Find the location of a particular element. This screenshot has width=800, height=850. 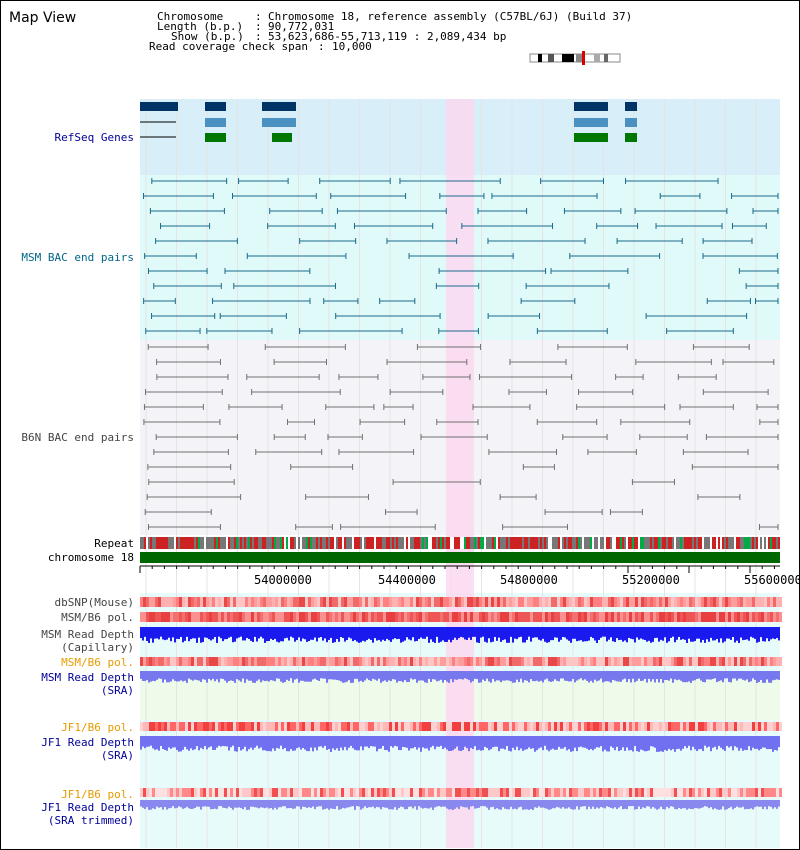

track-label-jf1-b6-pol-trim: JF1/B6 pol. is located at coordinates (97, 794).